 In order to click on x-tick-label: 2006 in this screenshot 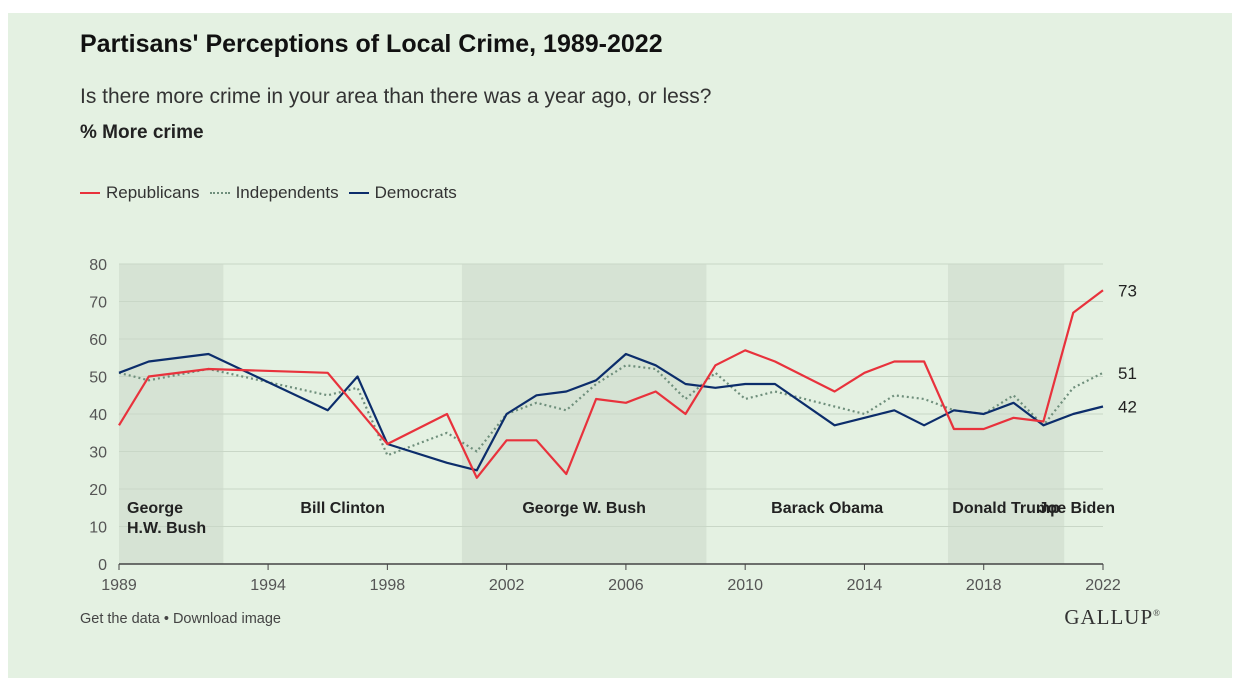, I will do `click(626, 585)`.